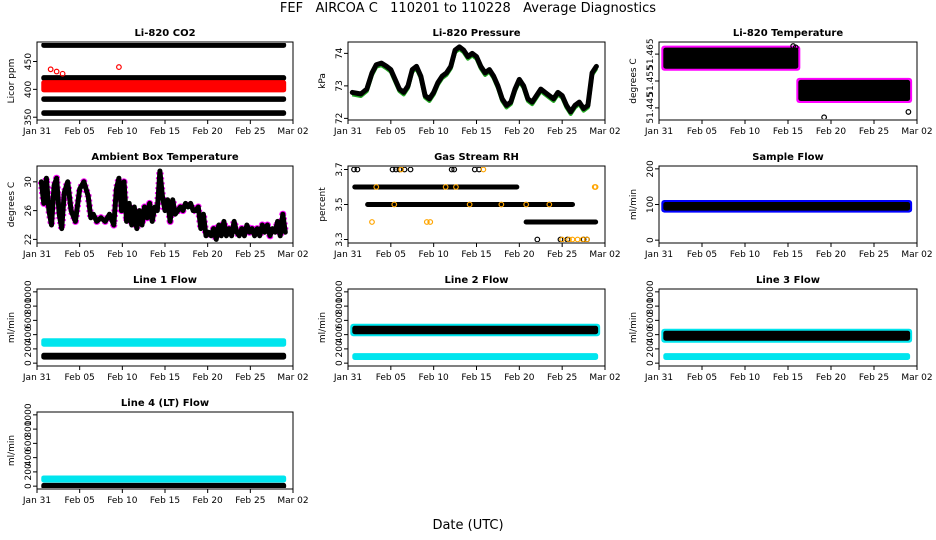  Describe the element at coordinates (651, 204) in the screenshot. I see `y-tick-label: 100` at that location.